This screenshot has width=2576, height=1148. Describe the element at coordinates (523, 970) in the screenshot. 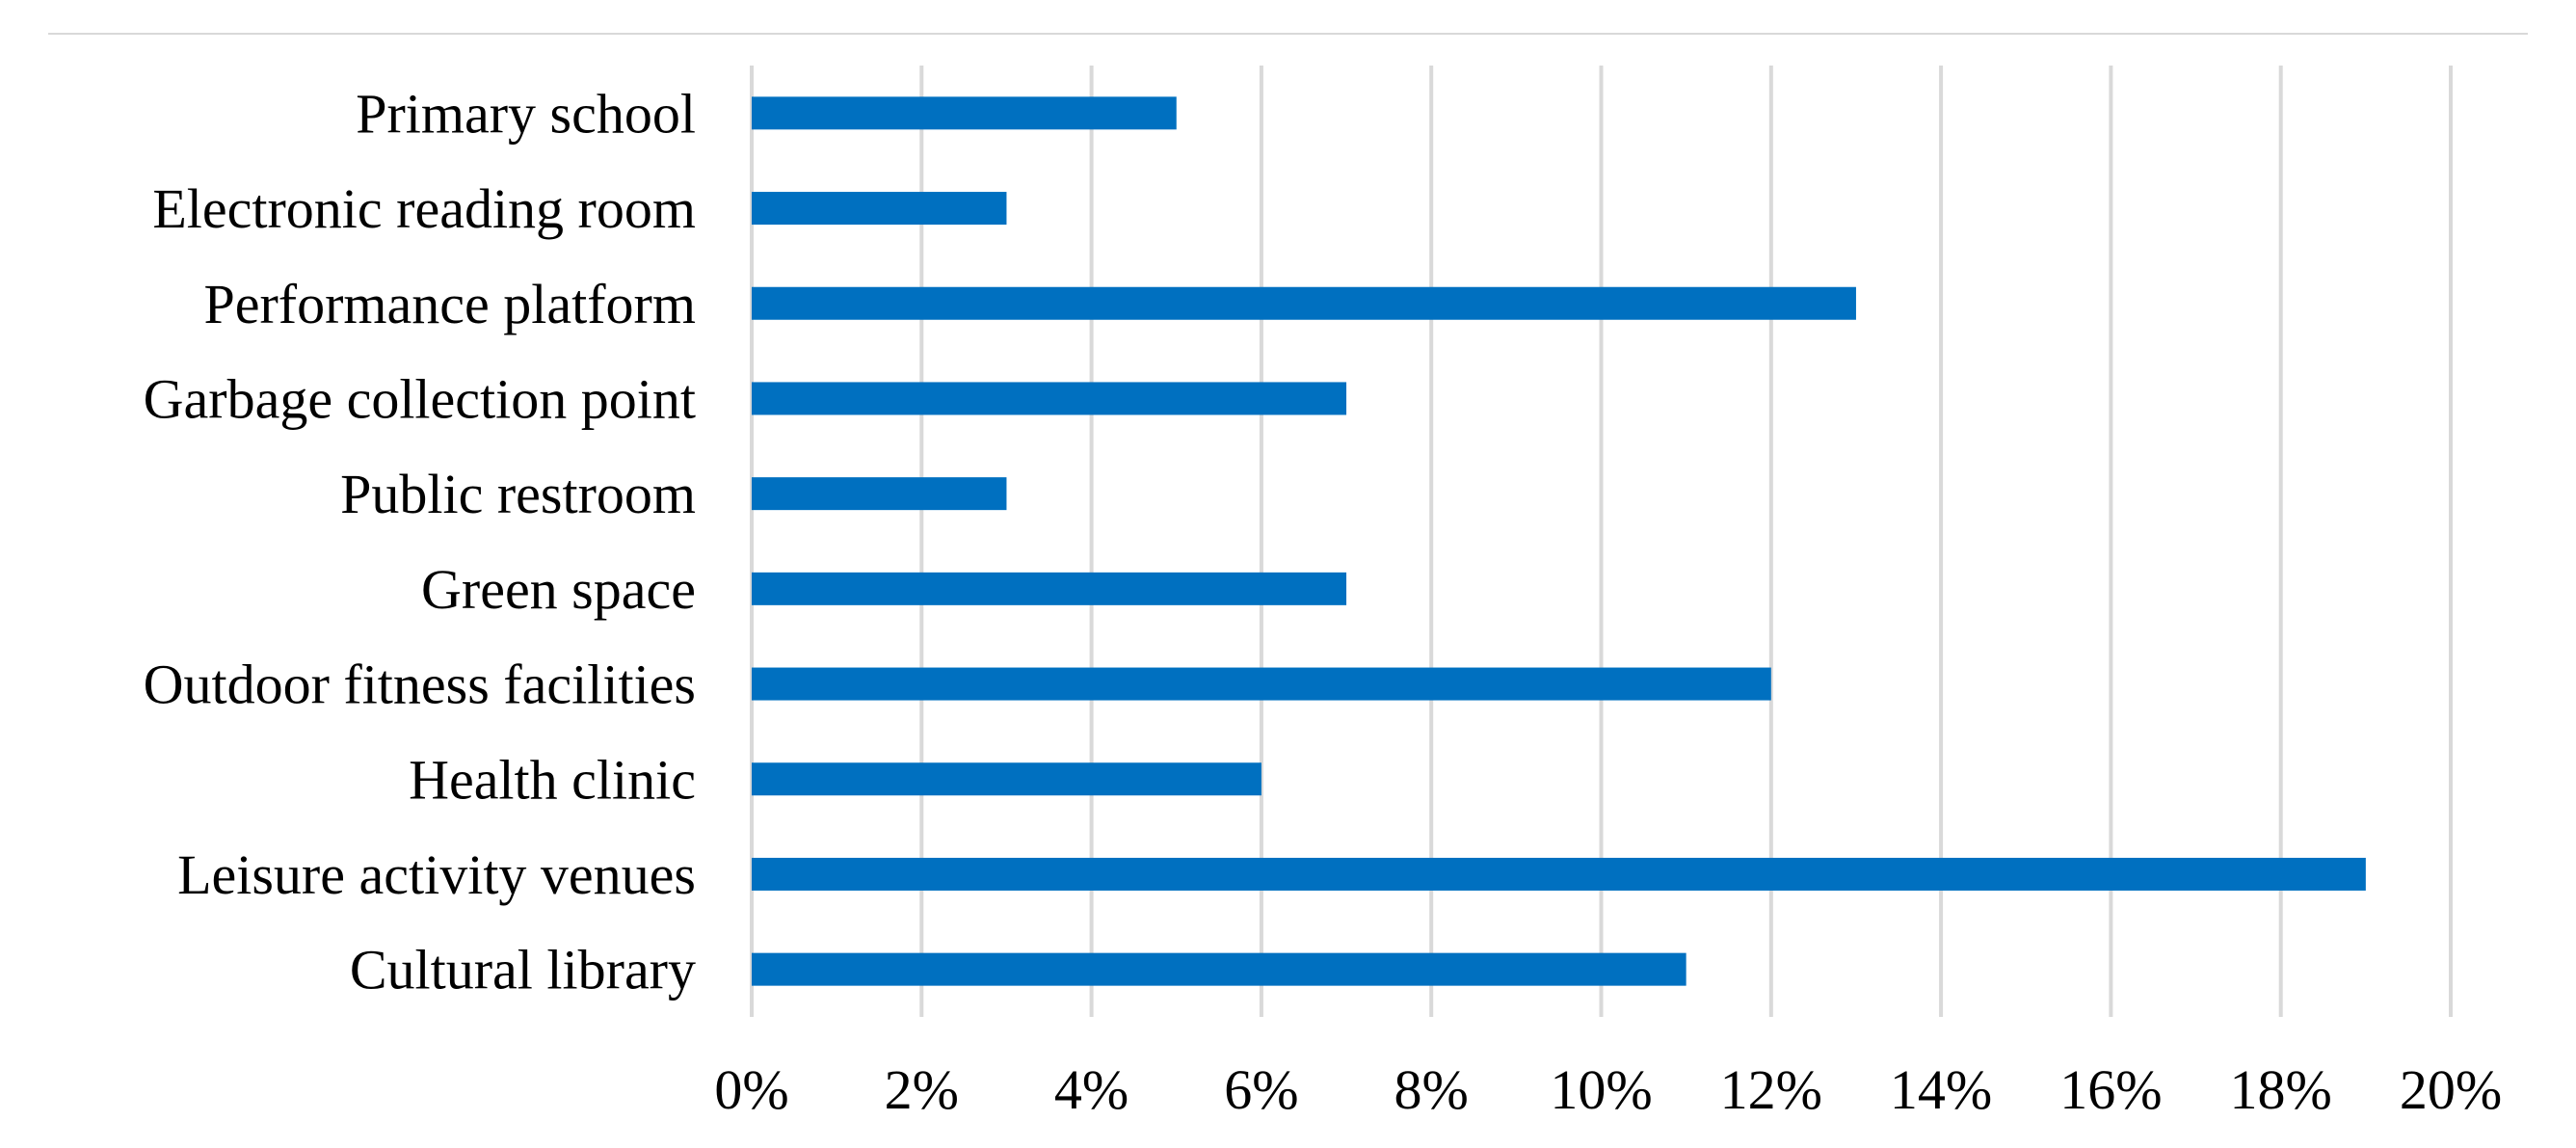

I see `category-label: Cultural library` at that location.